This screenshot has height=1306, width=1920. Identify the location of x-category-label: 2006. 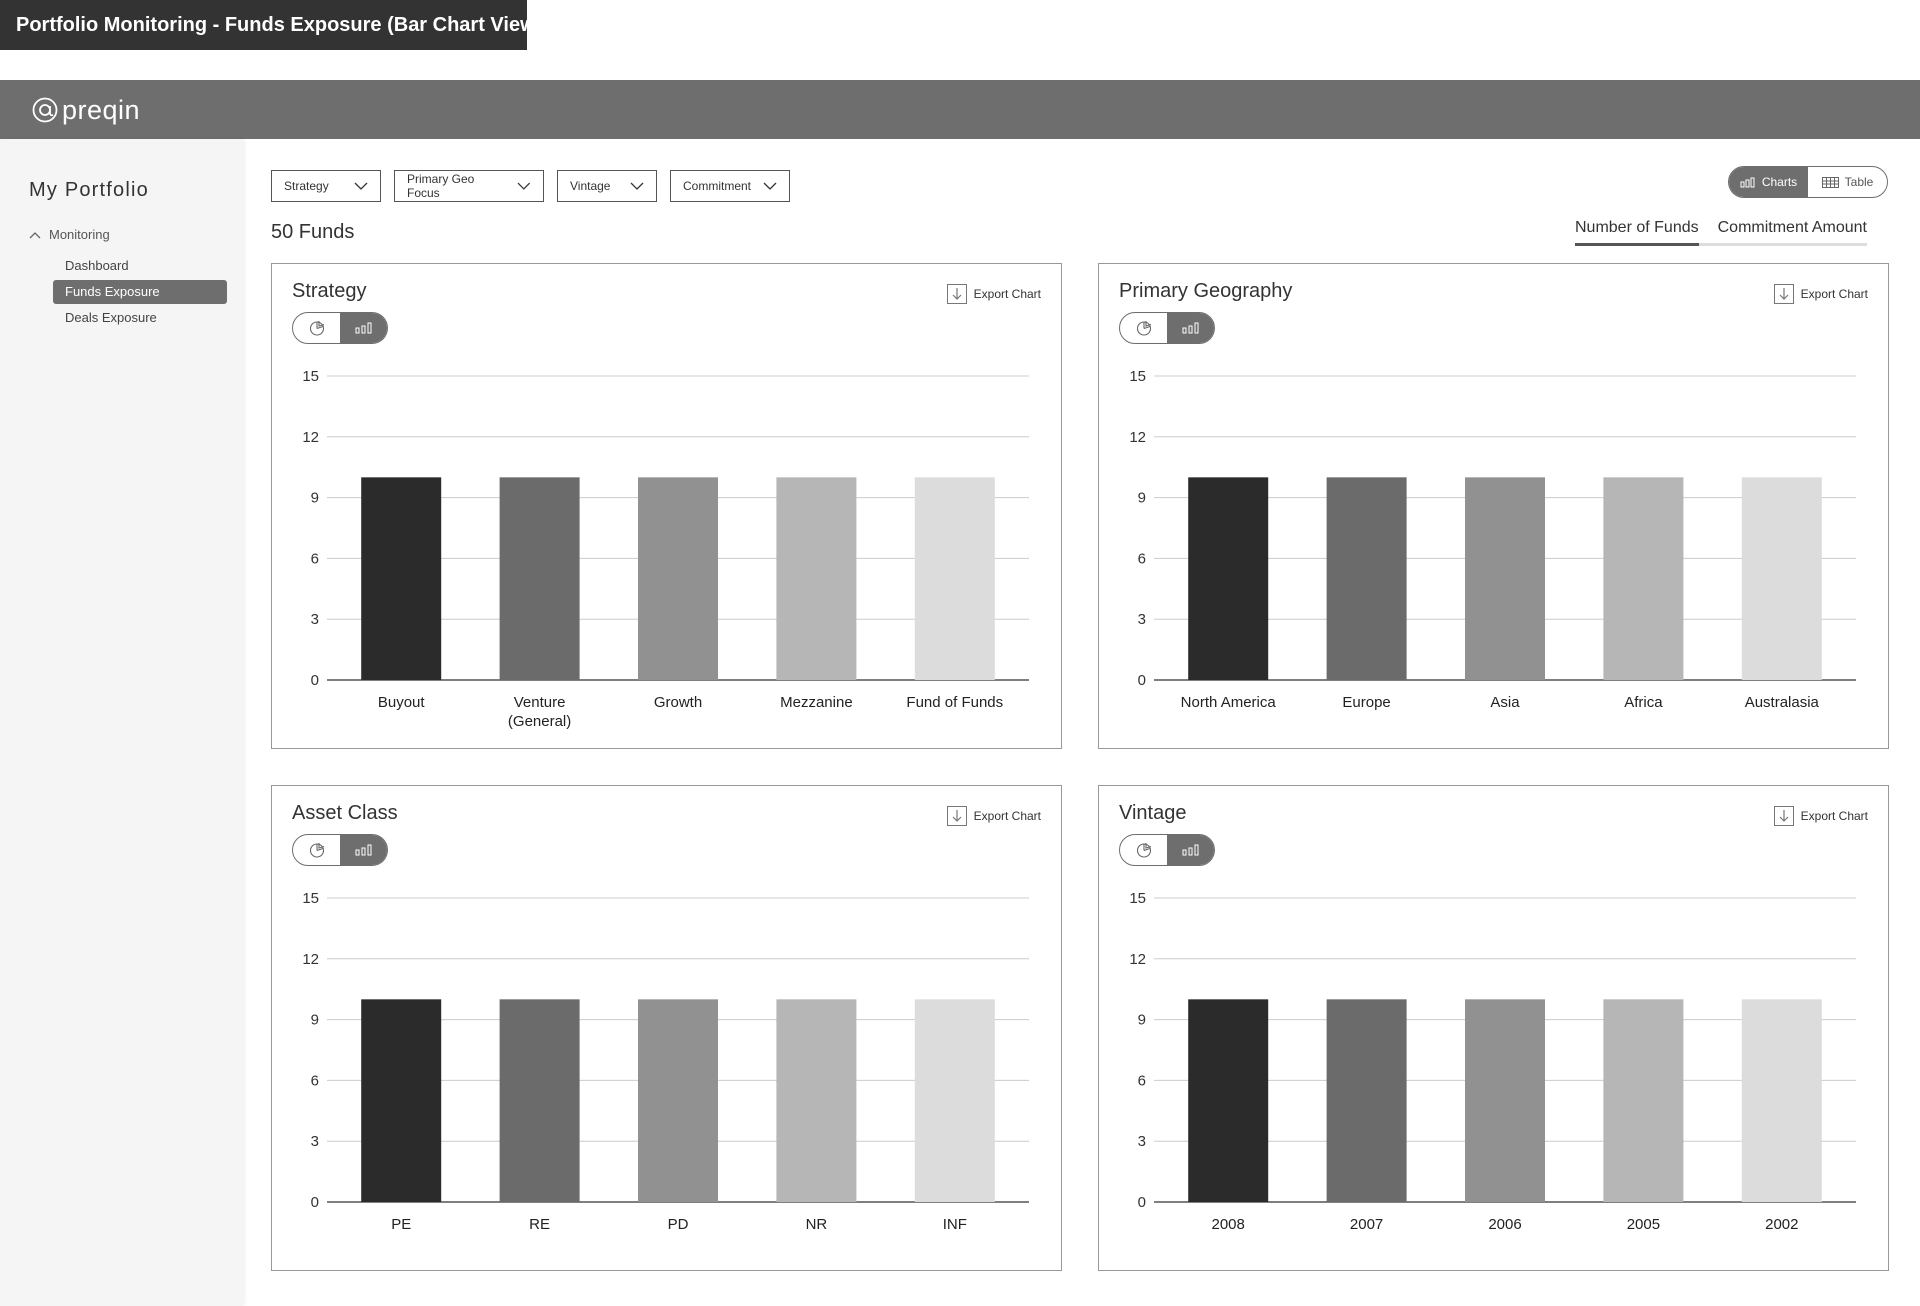
(1504, 1224).